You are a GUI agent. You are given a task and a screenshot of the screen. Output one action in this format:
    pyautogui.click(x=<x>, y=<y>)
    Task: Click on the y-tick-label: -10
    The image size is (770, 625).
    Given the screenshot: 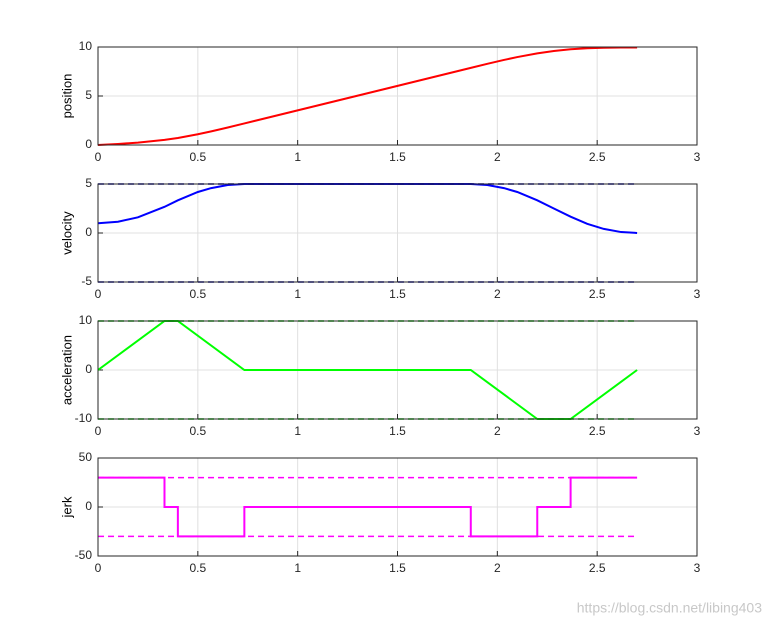 What is the action you would take?
    pyautogui.click(x=84, y=418)
    